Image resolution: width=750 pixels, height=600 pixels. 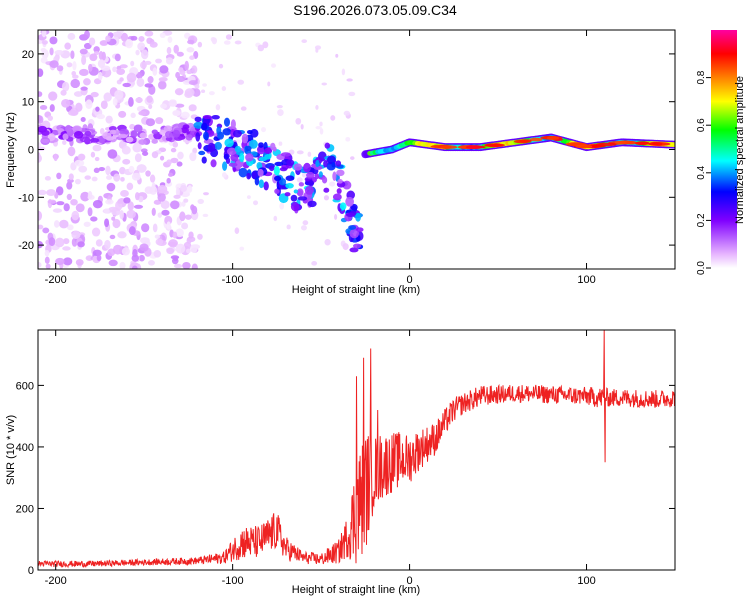 I want to click on snr-x-tick-label: 0, so click(x=410, y=581).